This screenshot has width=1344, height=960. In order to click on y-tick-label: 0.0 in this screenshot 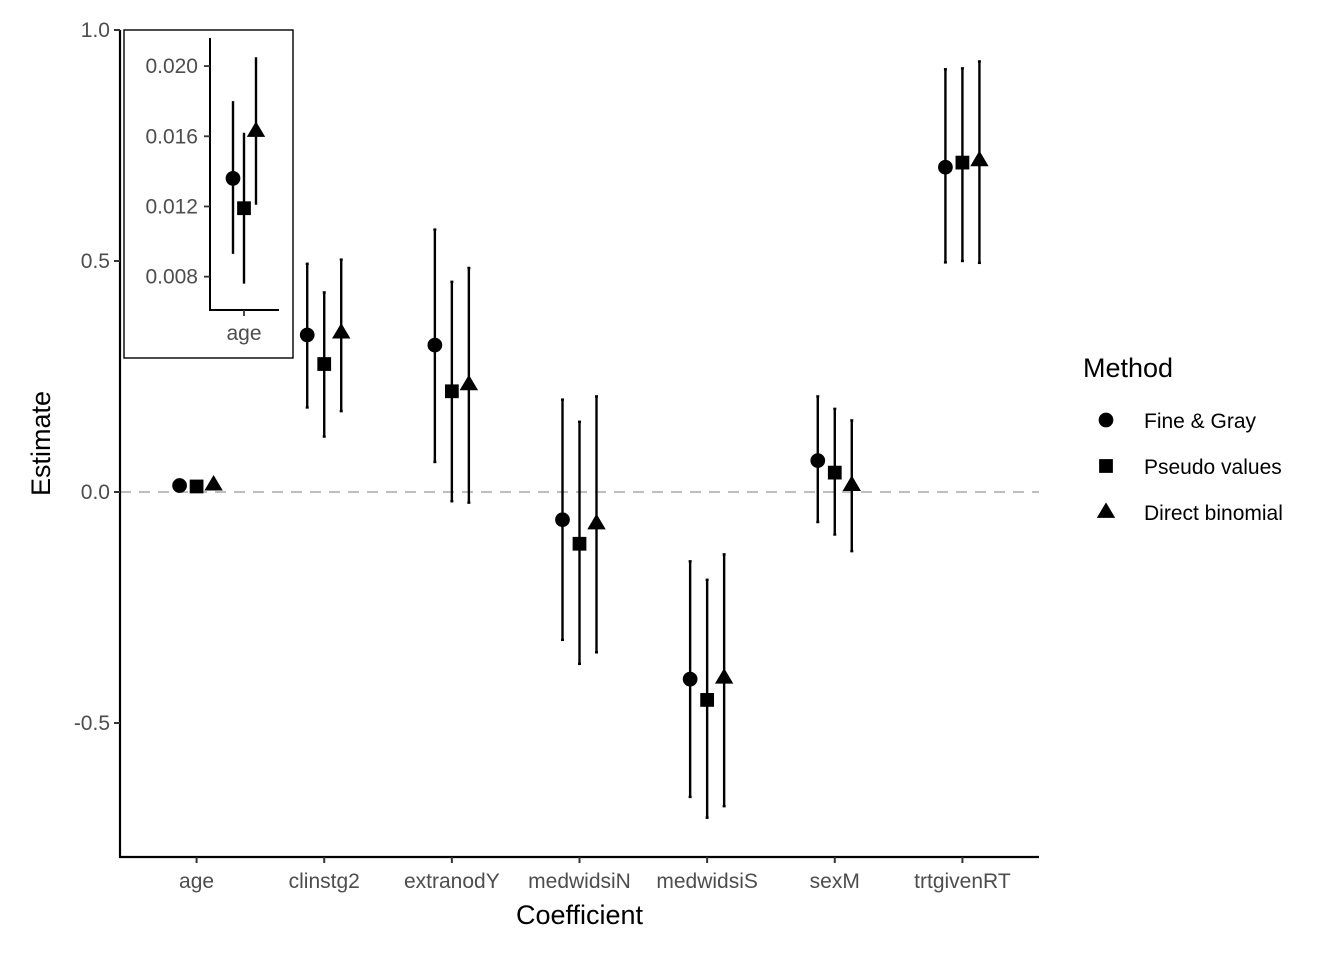, I will do `click(95, 492)`.